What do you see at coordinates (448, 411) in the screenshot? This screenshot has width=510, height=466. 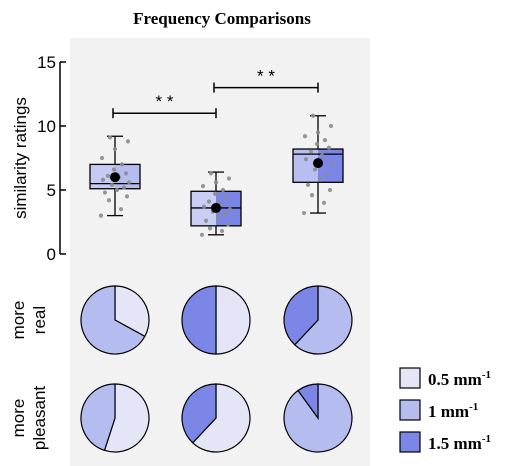 I see `legend-label-text: 1 mm` at bounding box center [448, 411].